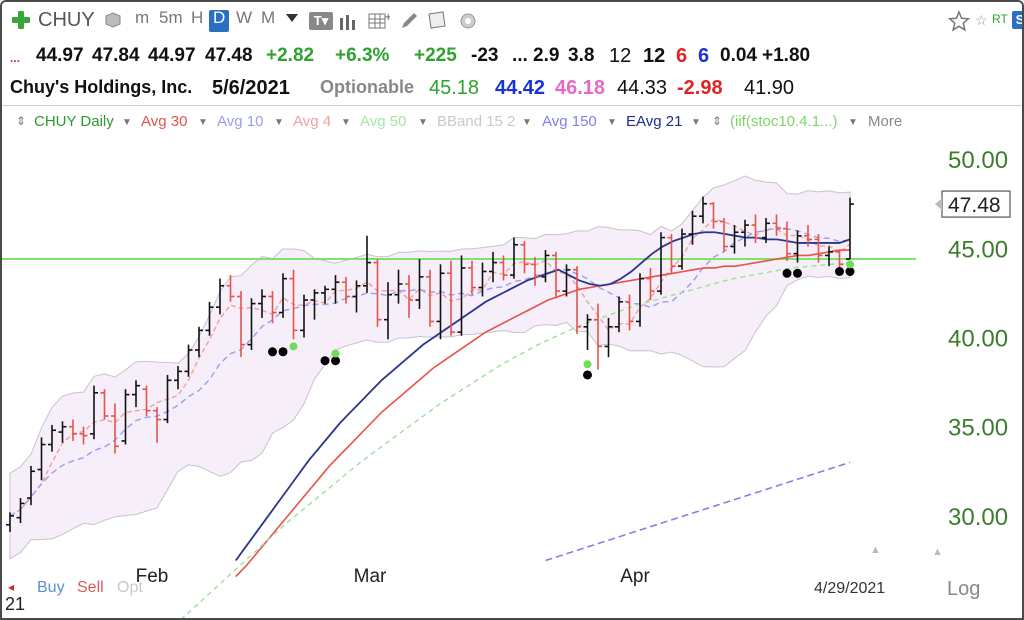 The image size is (1024, 620). Describe the element at coordinates (409, 23) in the screenshot. I see `pencil-icon` at that location.